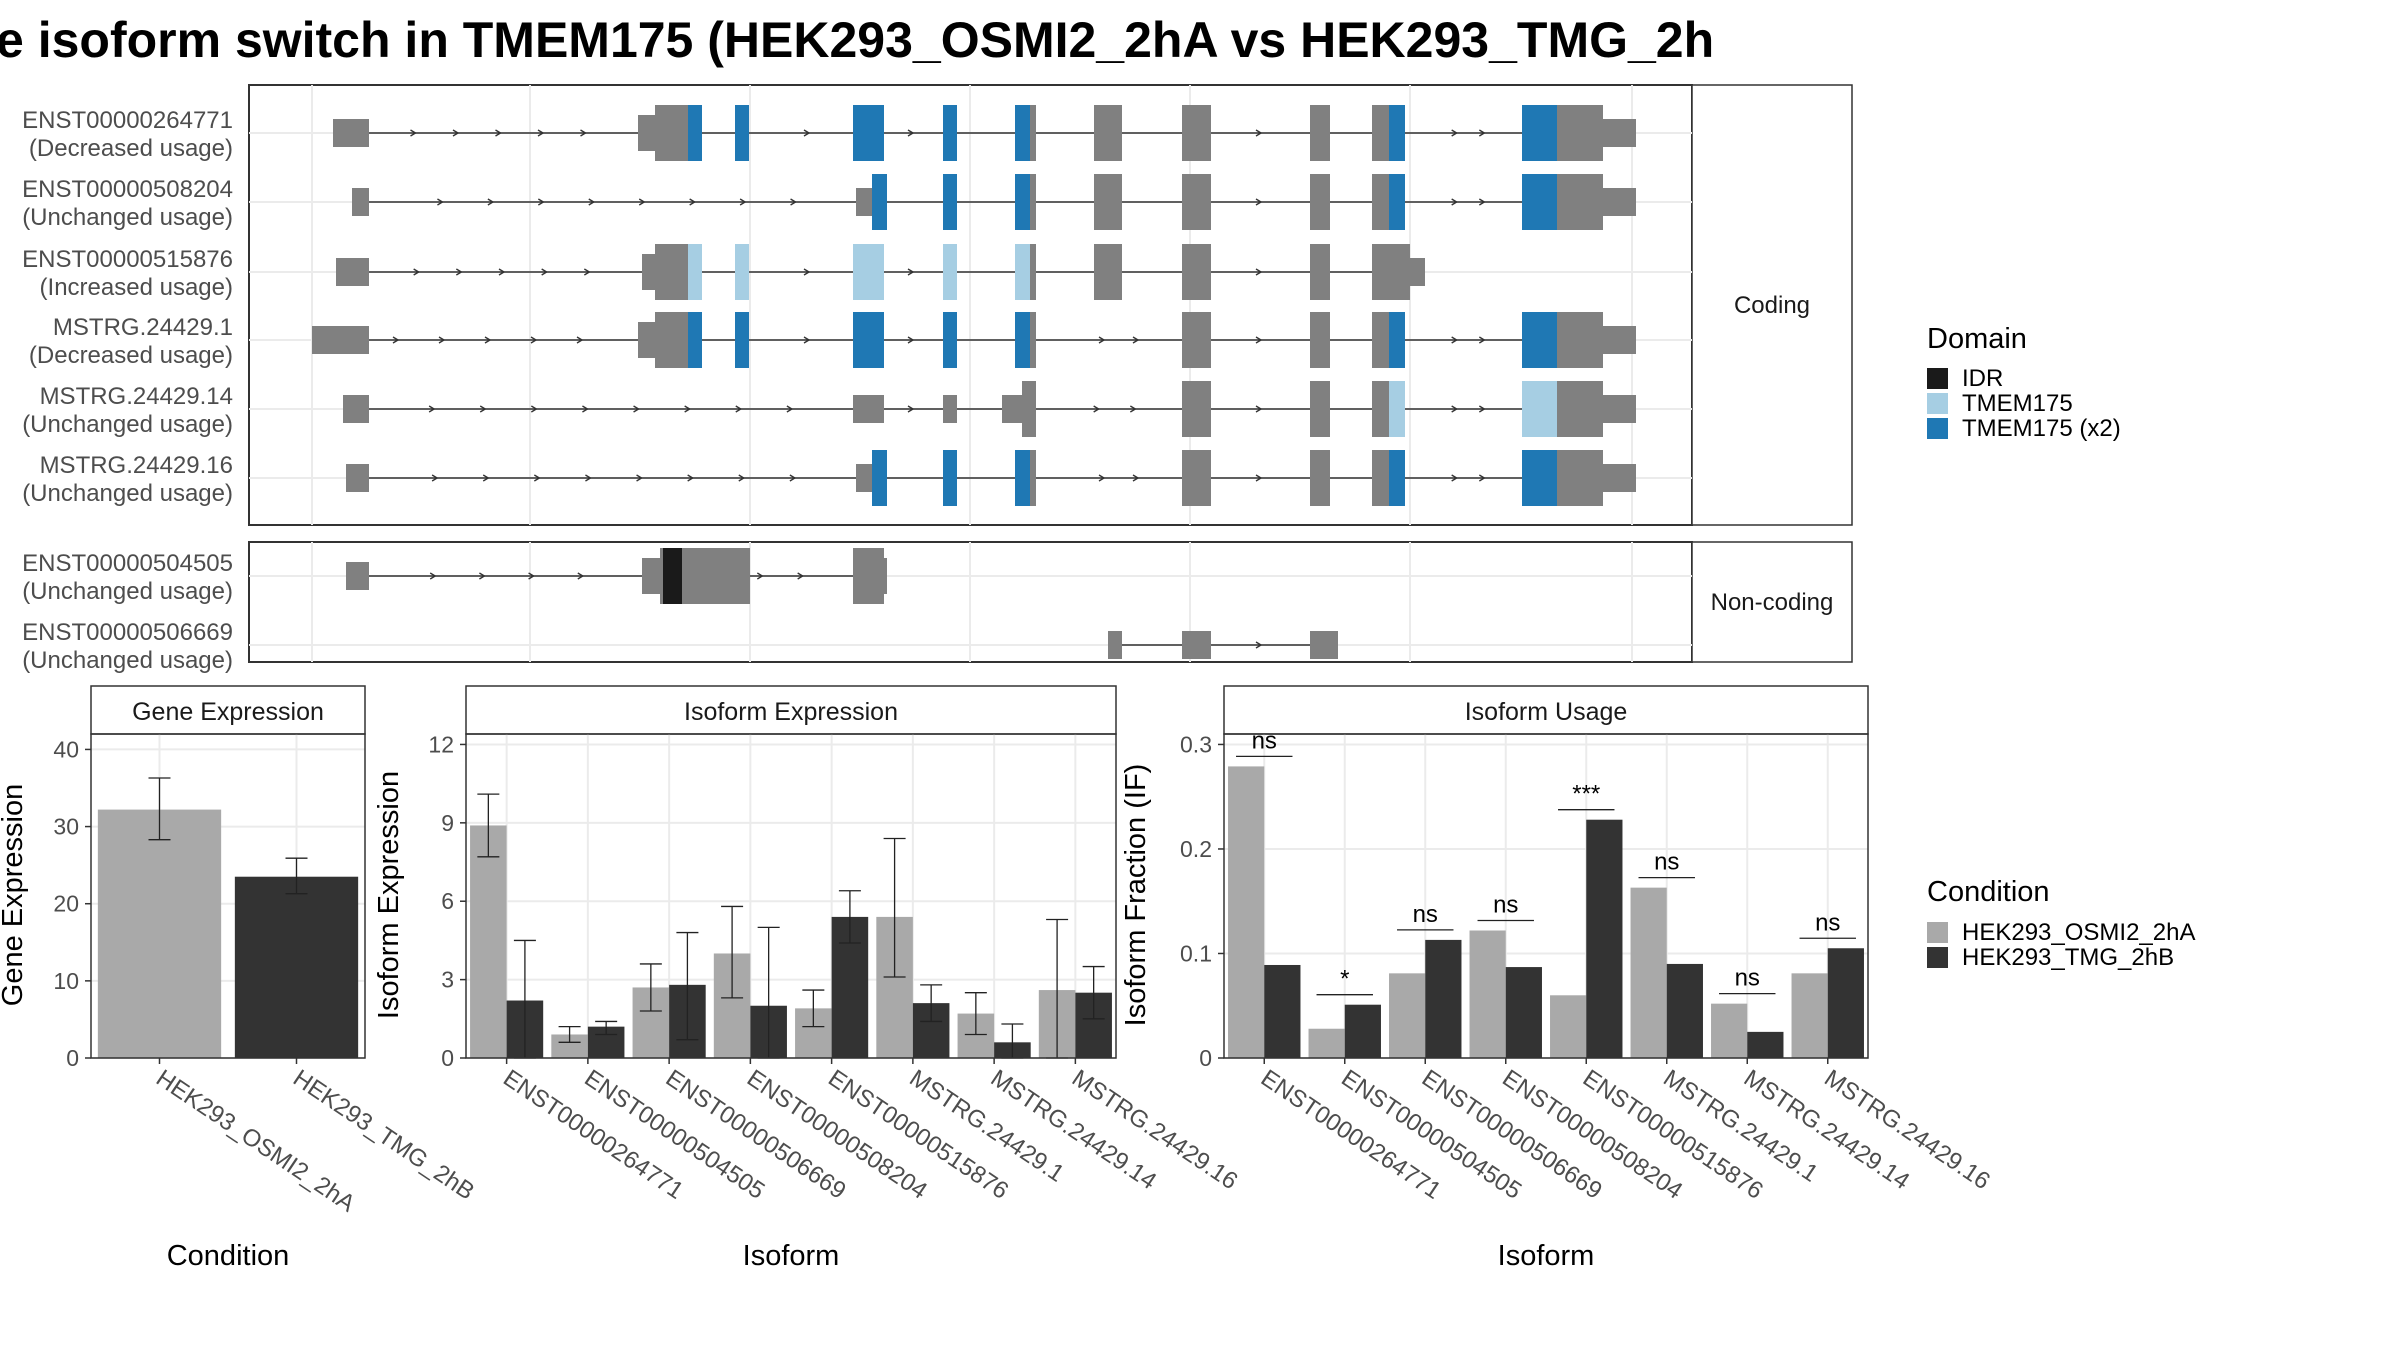  Describe the element at coordinates (1136, 895) in the screenshot. I see `y-axis-title: Isoform Fraction (IF)` at that location.